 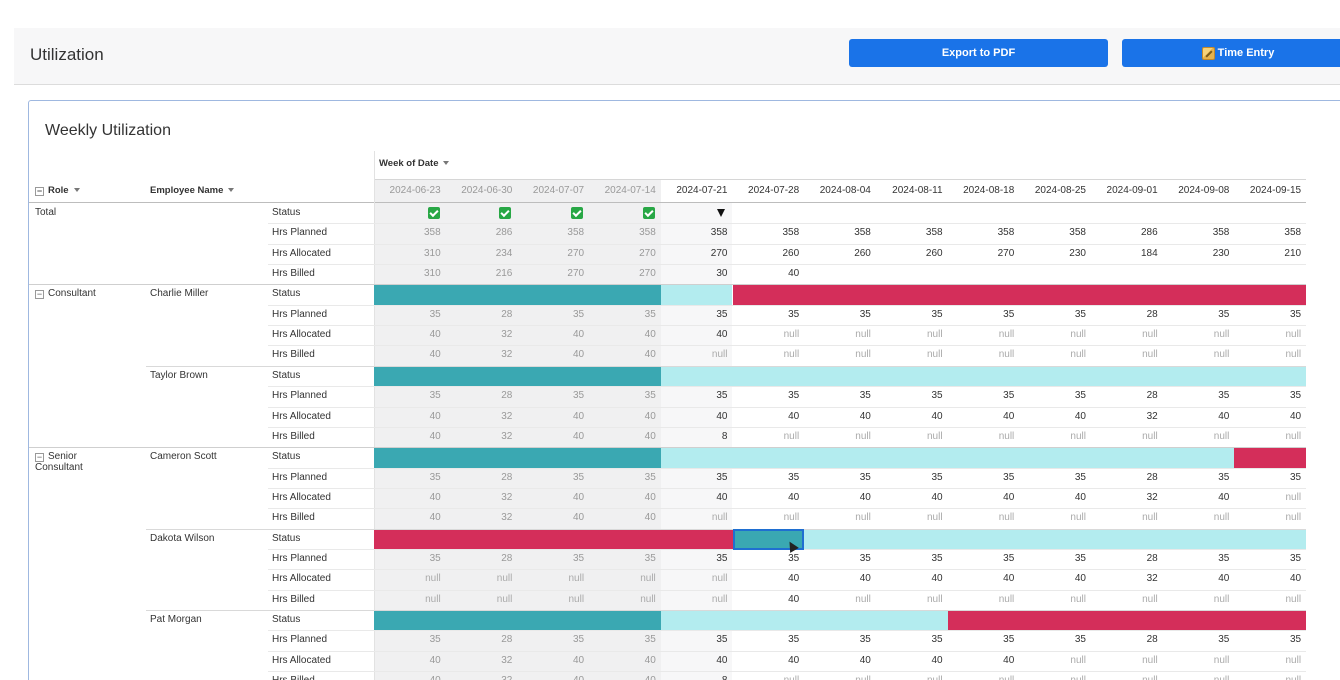 I want to click on week-column-header: 2024-07-28, so click(x=774, y=190).